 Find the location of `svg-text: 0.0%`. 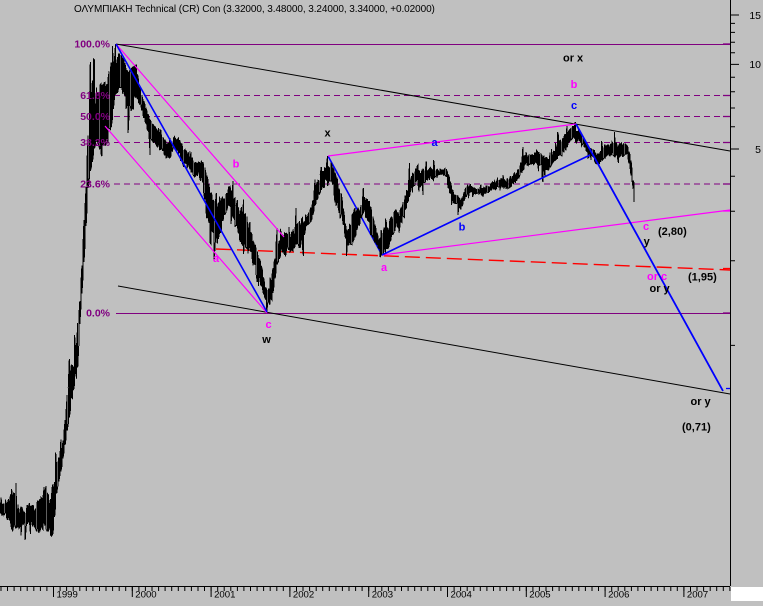

svg-text: 0.0% is located at coordinates (98, 314).